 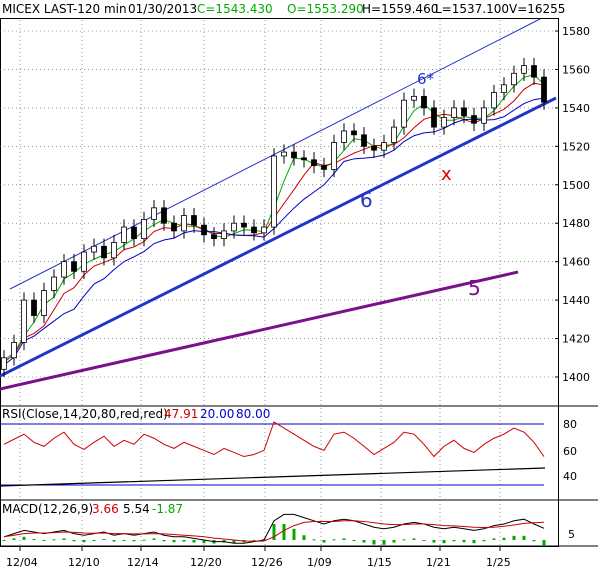 I want to click on header-volume: V=16255, so click(x=537, y=9).